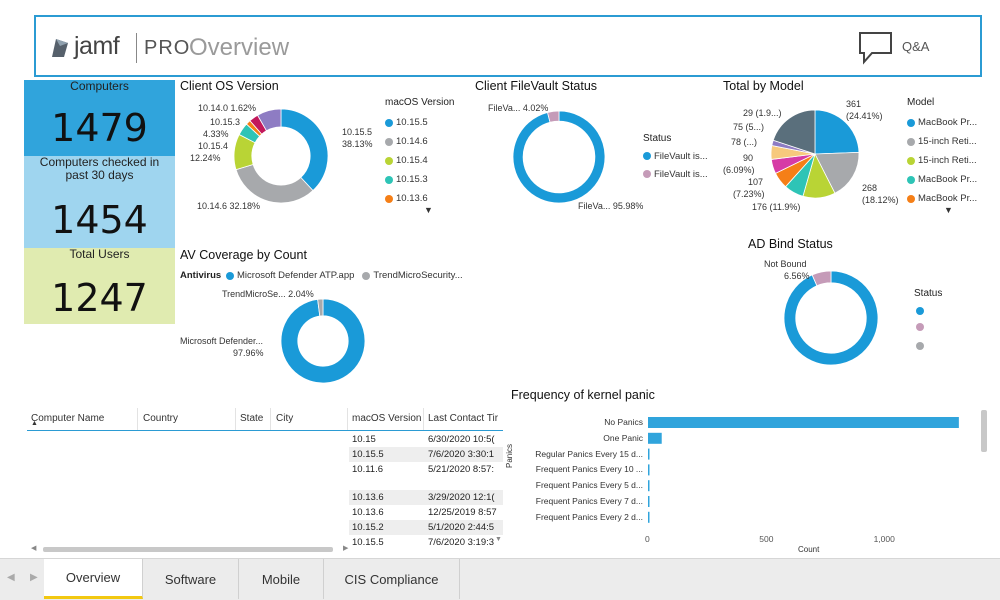 The height and width of the screenshot is (600, 1000). I want to click on filevault-donut, so click(559, 157).